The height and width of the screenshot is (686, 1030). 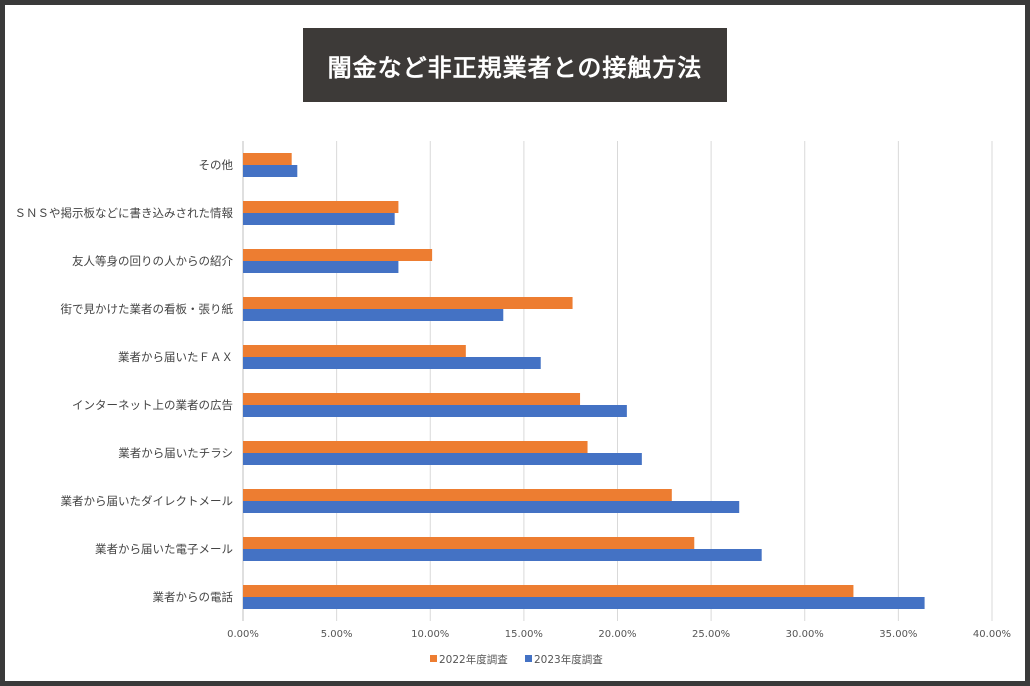 What do you see at coordinates (337, 634) in the screenshot?
I see `x-tick-label: 5.00%` at bounding box center [337, 634].